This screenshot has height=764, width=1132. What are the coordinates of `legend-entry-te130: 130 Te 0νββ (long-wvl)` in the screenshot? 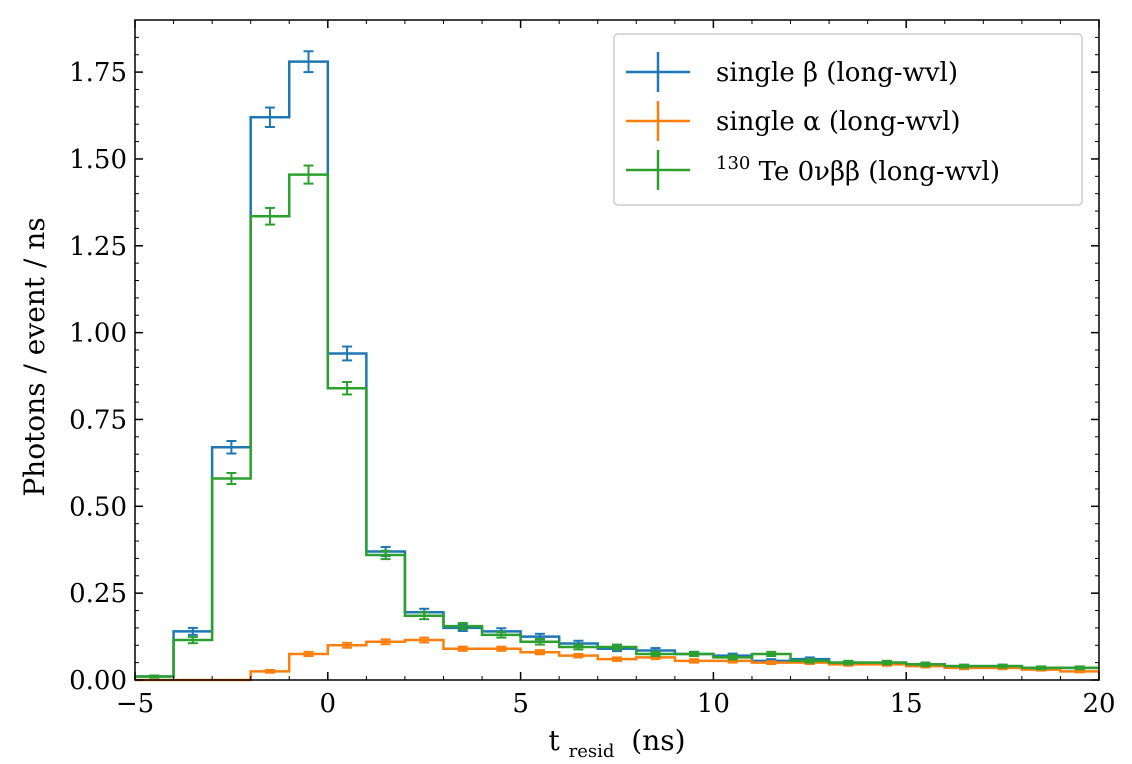 It's located at (813, 168).